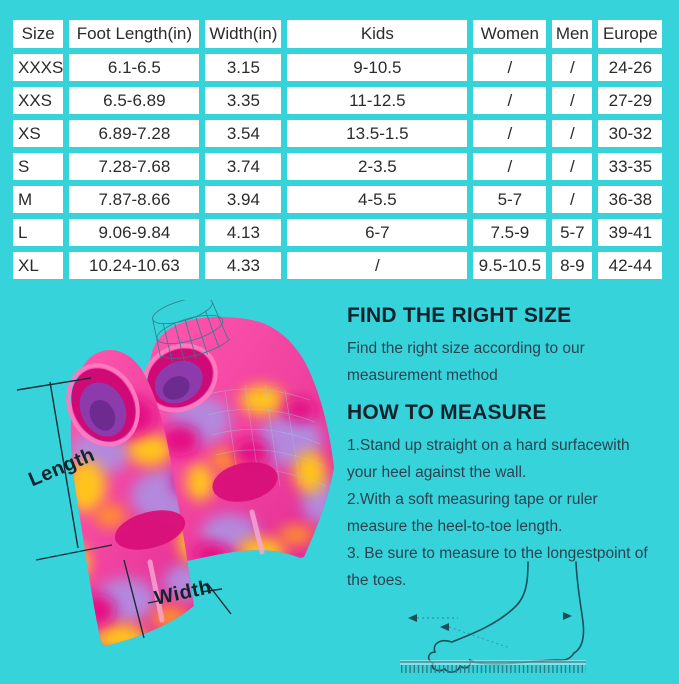 This screenshot has width=679, height=684. I want to click on foot-diagram, so click(539, 617).